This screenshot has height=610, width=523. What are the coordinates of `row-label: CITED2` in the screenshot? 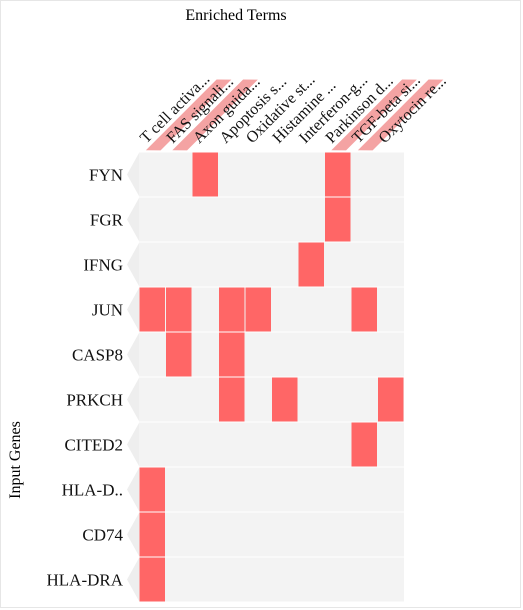 It's located at (93, 445).